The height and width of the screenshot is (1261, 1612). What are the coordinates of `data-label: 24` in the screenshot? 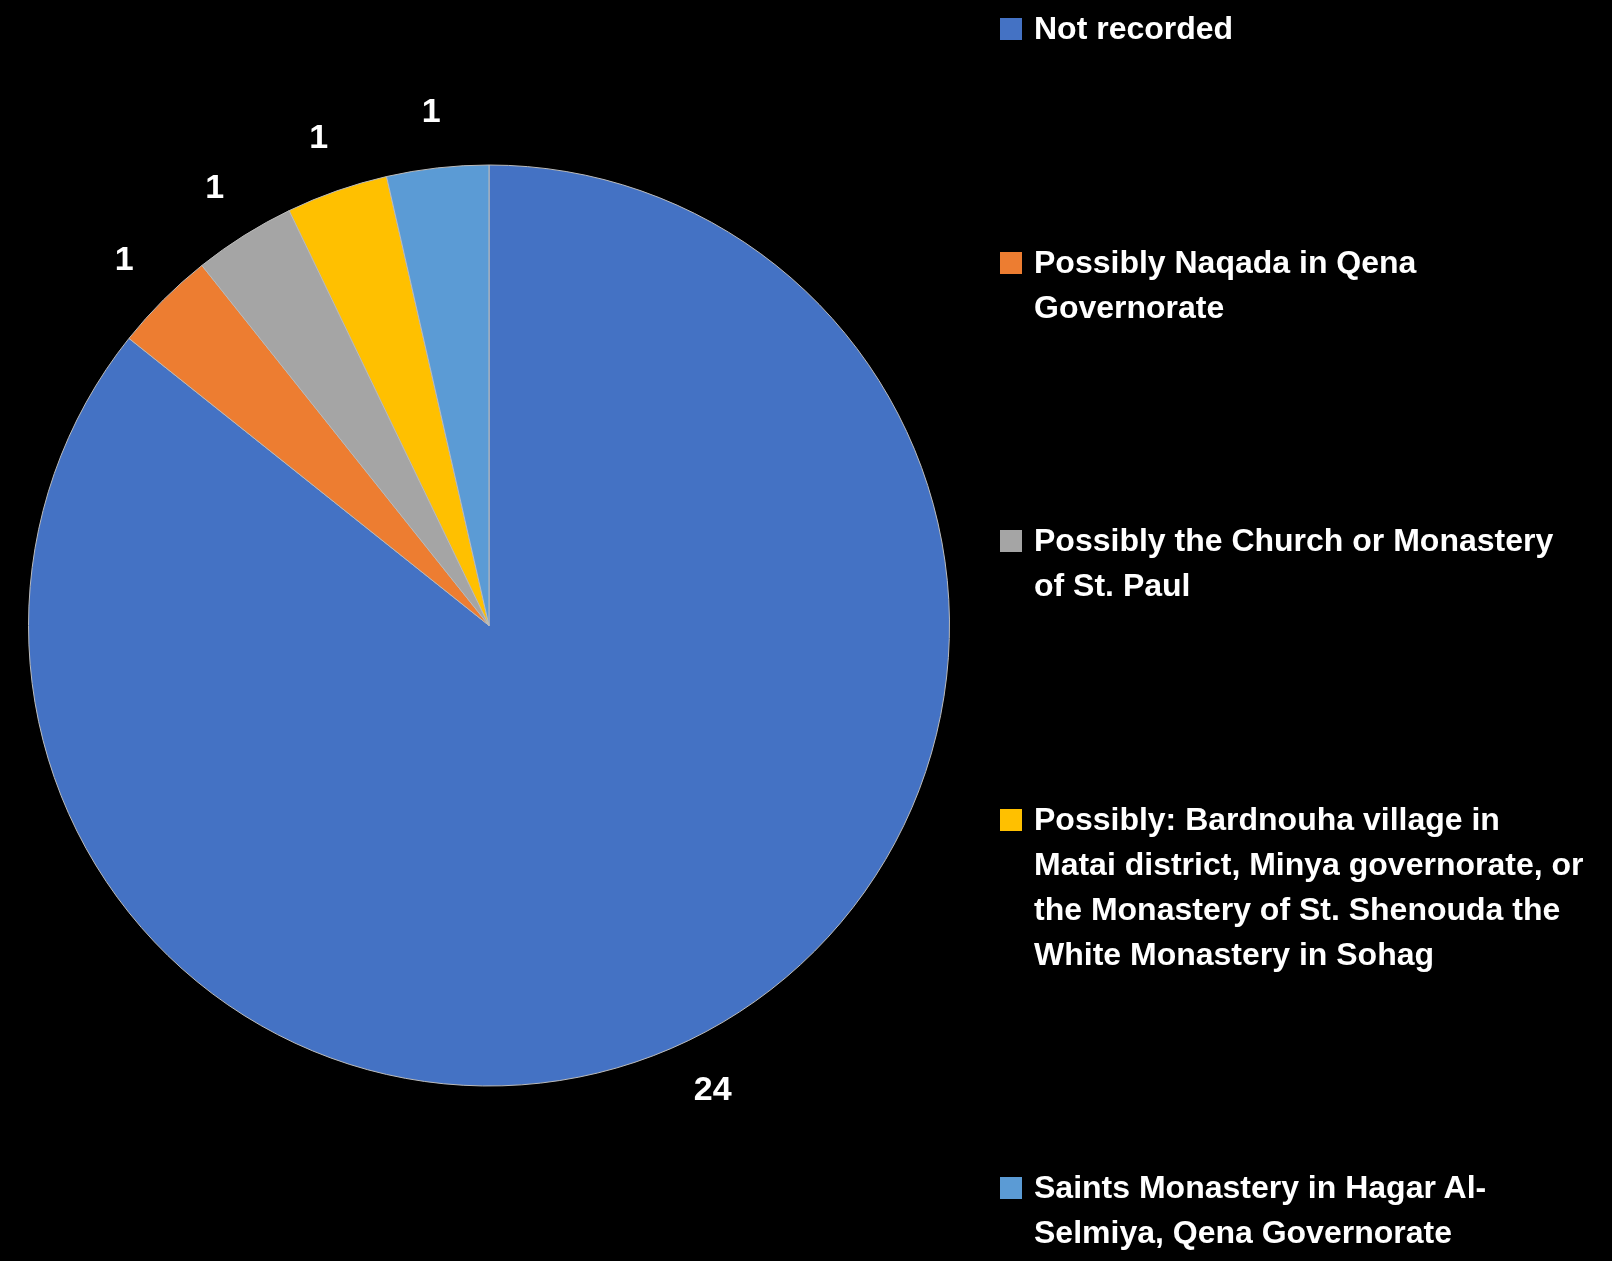 It's located at (712, 1087).